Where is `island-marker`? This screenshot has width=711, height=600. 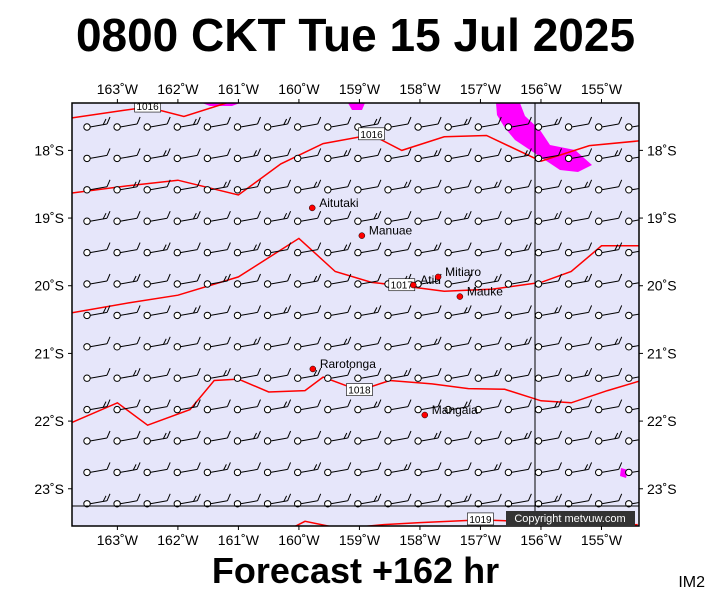
island-marker is located at coordinates (460, 296).